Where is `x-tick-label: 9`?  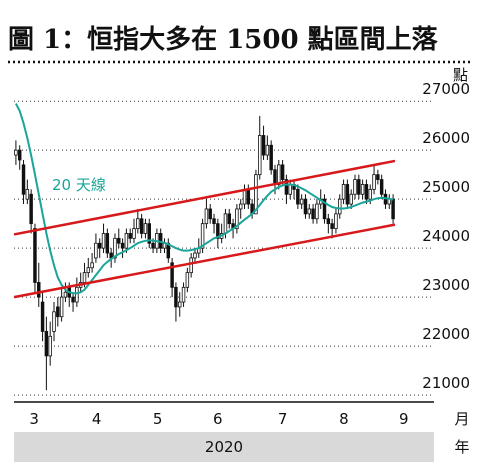
x-tick-label: 9 is located at coordinates (404, 419).